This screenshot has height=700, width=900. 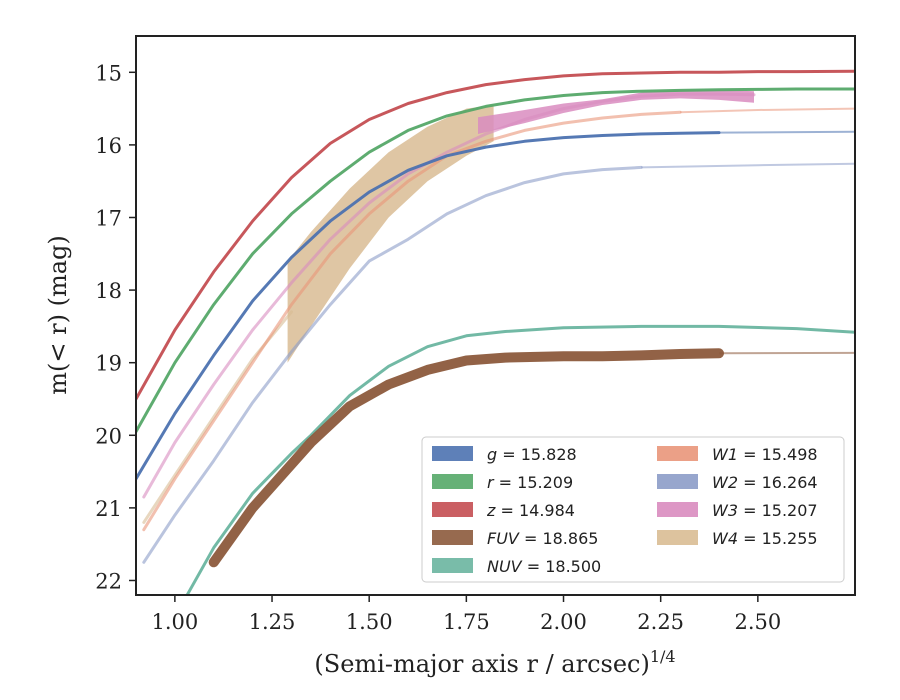 What do you see at coordinates (660, 622) in the screenshot?
I see `x-tick-label: 2.25` at bounding box center [660, 622].